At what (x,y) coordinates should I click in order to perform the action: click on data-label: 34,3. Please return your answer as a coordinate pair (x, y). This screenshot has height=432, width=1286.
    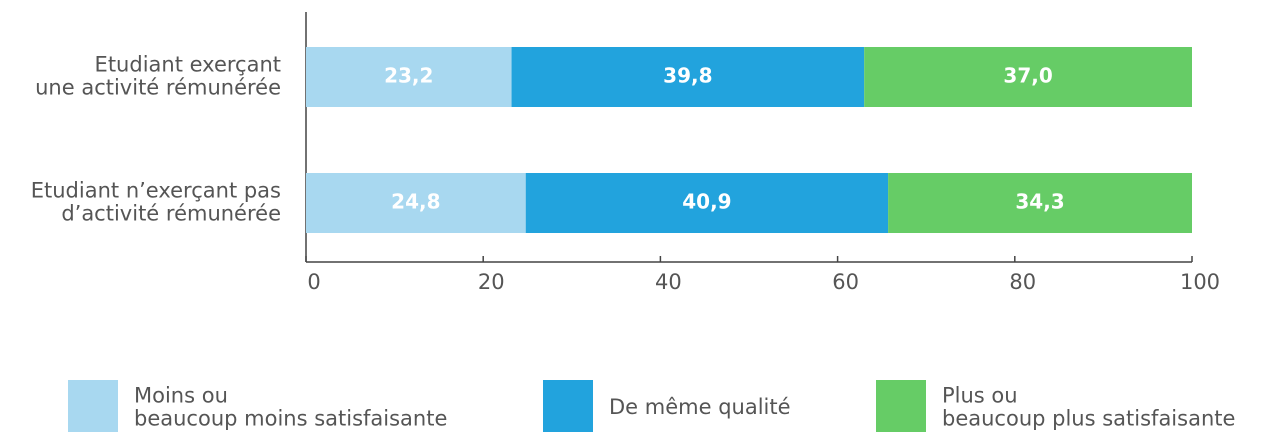
    Looking at the image, I should click on (1039, 202).